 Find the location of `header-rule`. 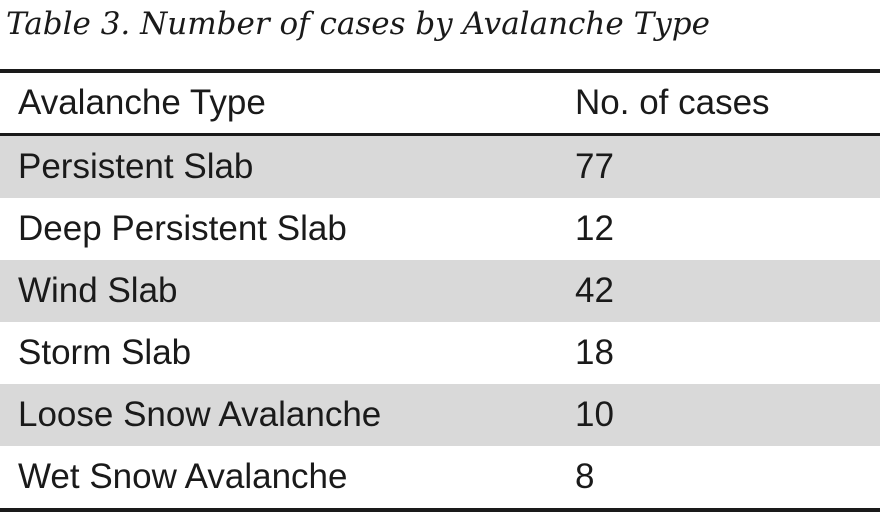

header-rule is located at coordinates (440, 134).